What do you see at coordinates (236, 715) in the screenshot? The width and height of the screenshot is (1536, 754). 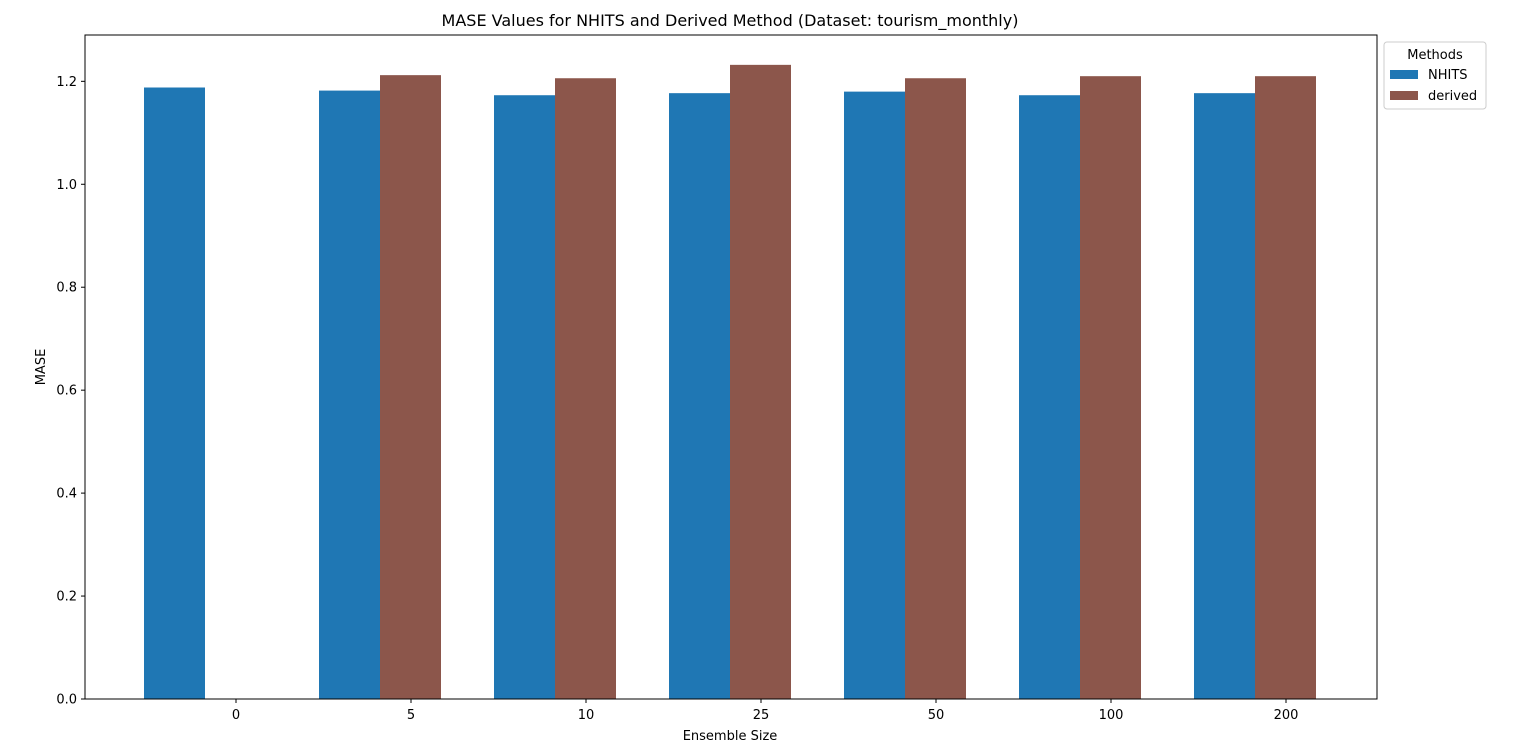 I see `x-tick-label: 0` at bounding box center [236, 715].